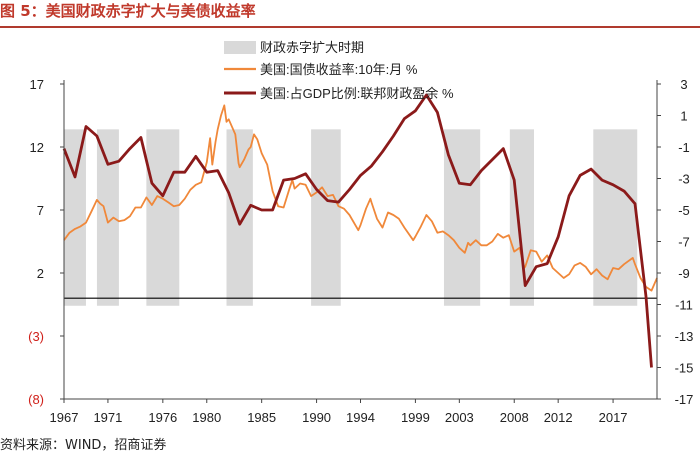 Image resolution: width=700 pixels, height=461 pixels. Describe the element at coordinates (83, 445) in the screenshot. I see `source-note: 资料来源：WIND，招商证券` at that location.